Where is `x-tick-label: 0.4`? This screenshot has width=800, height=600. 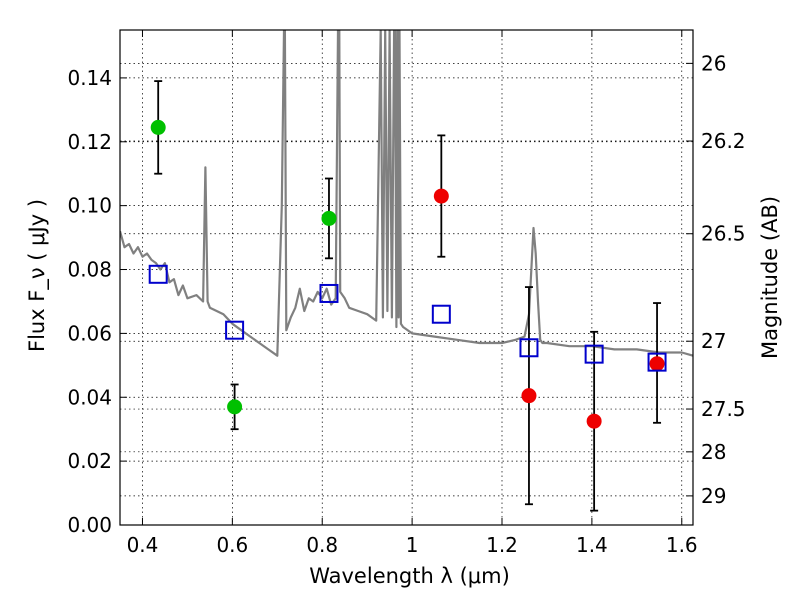 x-tick-label: 0.4 is located at coordinates (143, 545).